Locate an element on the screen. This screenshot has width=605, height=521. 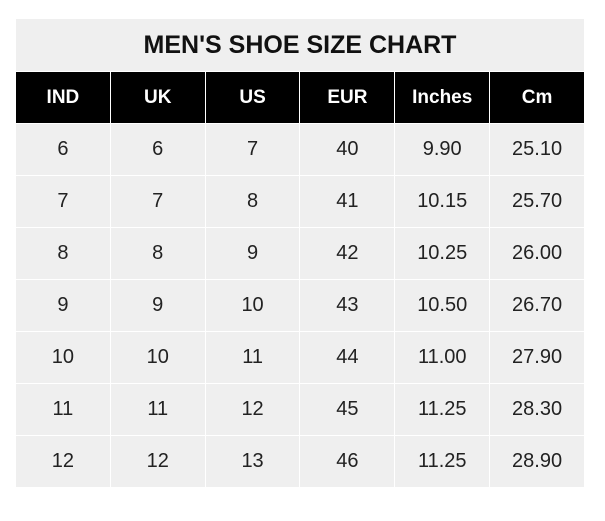
table-cell: 42 is located at coordinates (347, 253).